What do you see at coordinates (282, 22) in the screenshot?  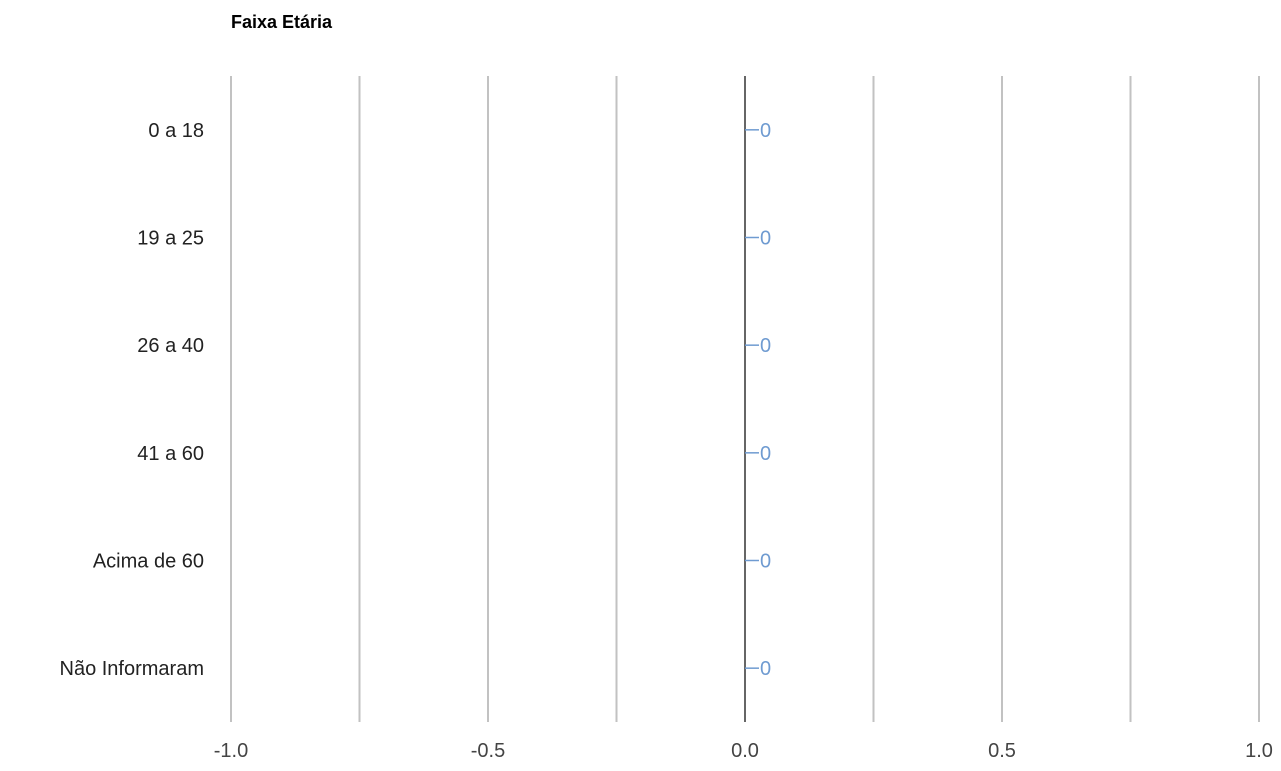 I see `chart-title: Faixa Etária` at bounding box center [282, 22].